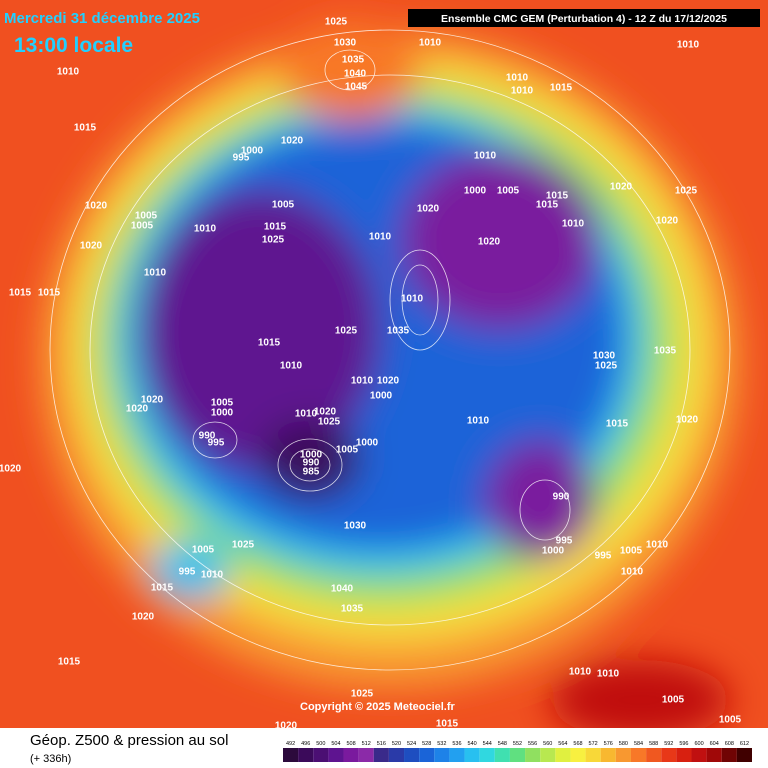  What do you see at coordinates (532, 744) in the screenshot?
I see `colorbar-label: 556` at bounding box center [532, 744].